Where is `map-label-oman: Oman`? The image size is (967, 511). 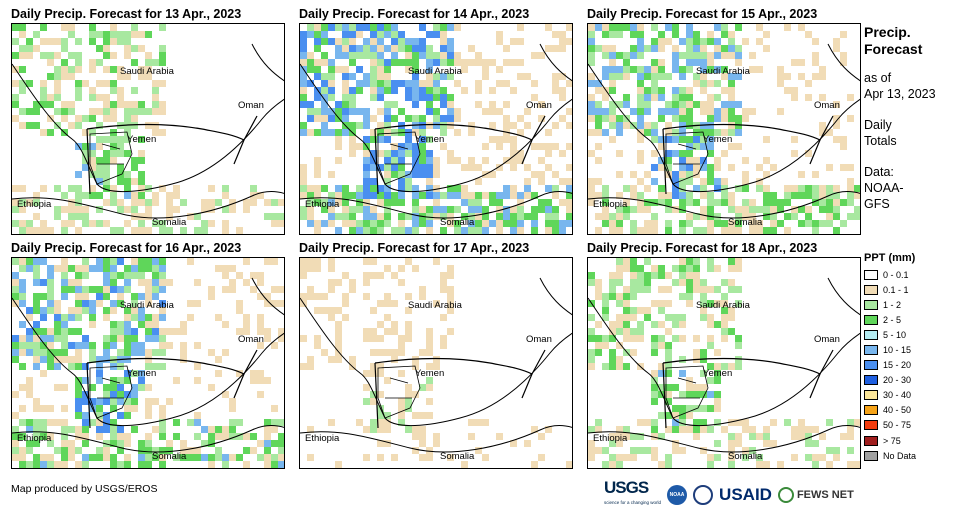 map-label-oman: Oman is located at coordinates (251, 339).